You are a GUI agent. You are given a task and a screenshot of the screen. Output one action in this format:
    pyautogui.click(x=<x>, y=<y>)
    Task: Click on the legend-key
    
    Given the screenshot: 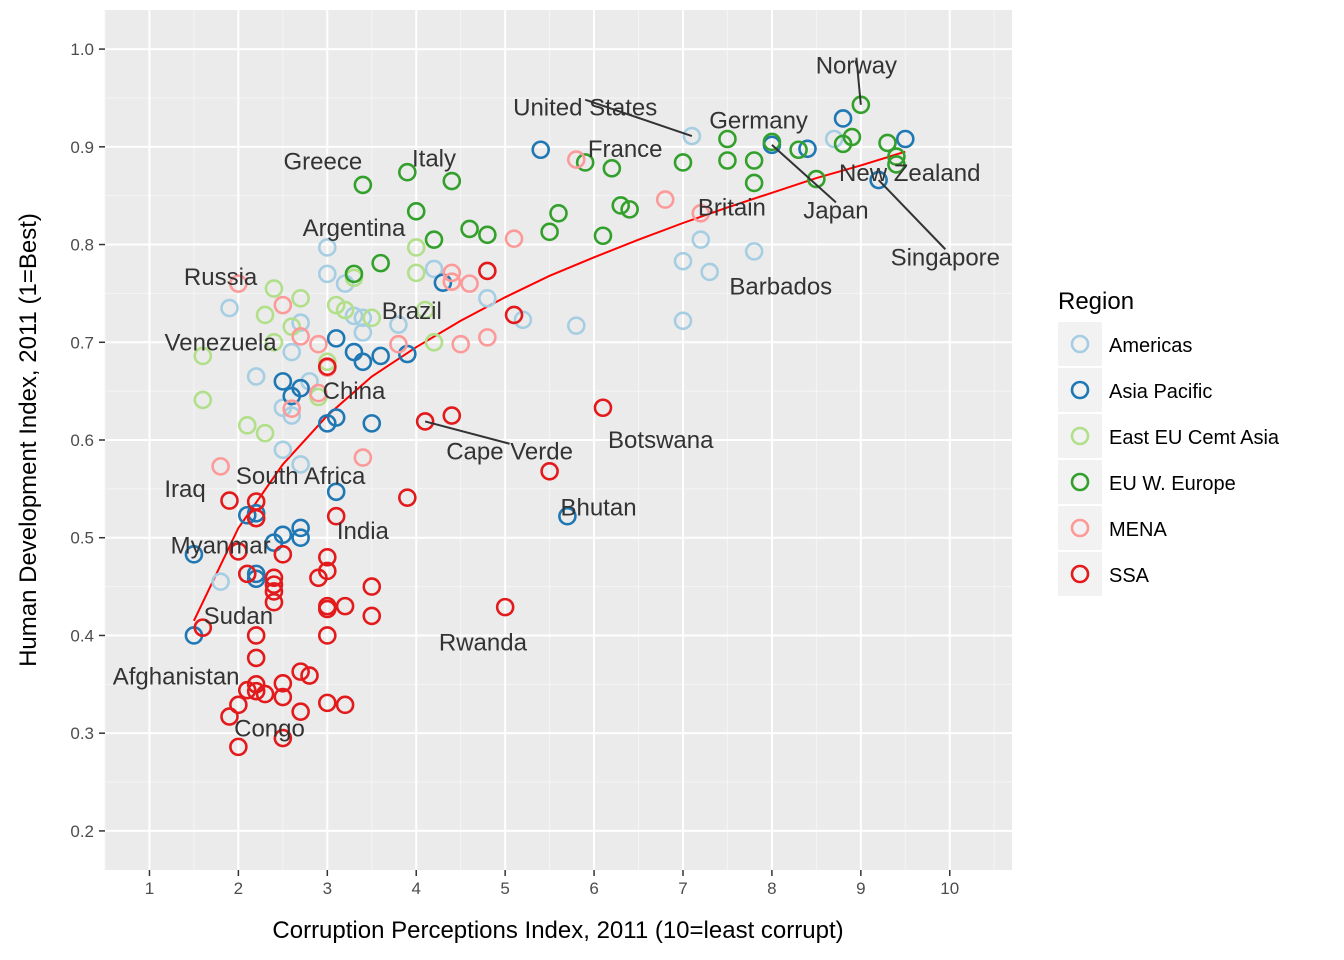 What is the action you would take?
    pyautogui.click(x=1080, y=574)
    